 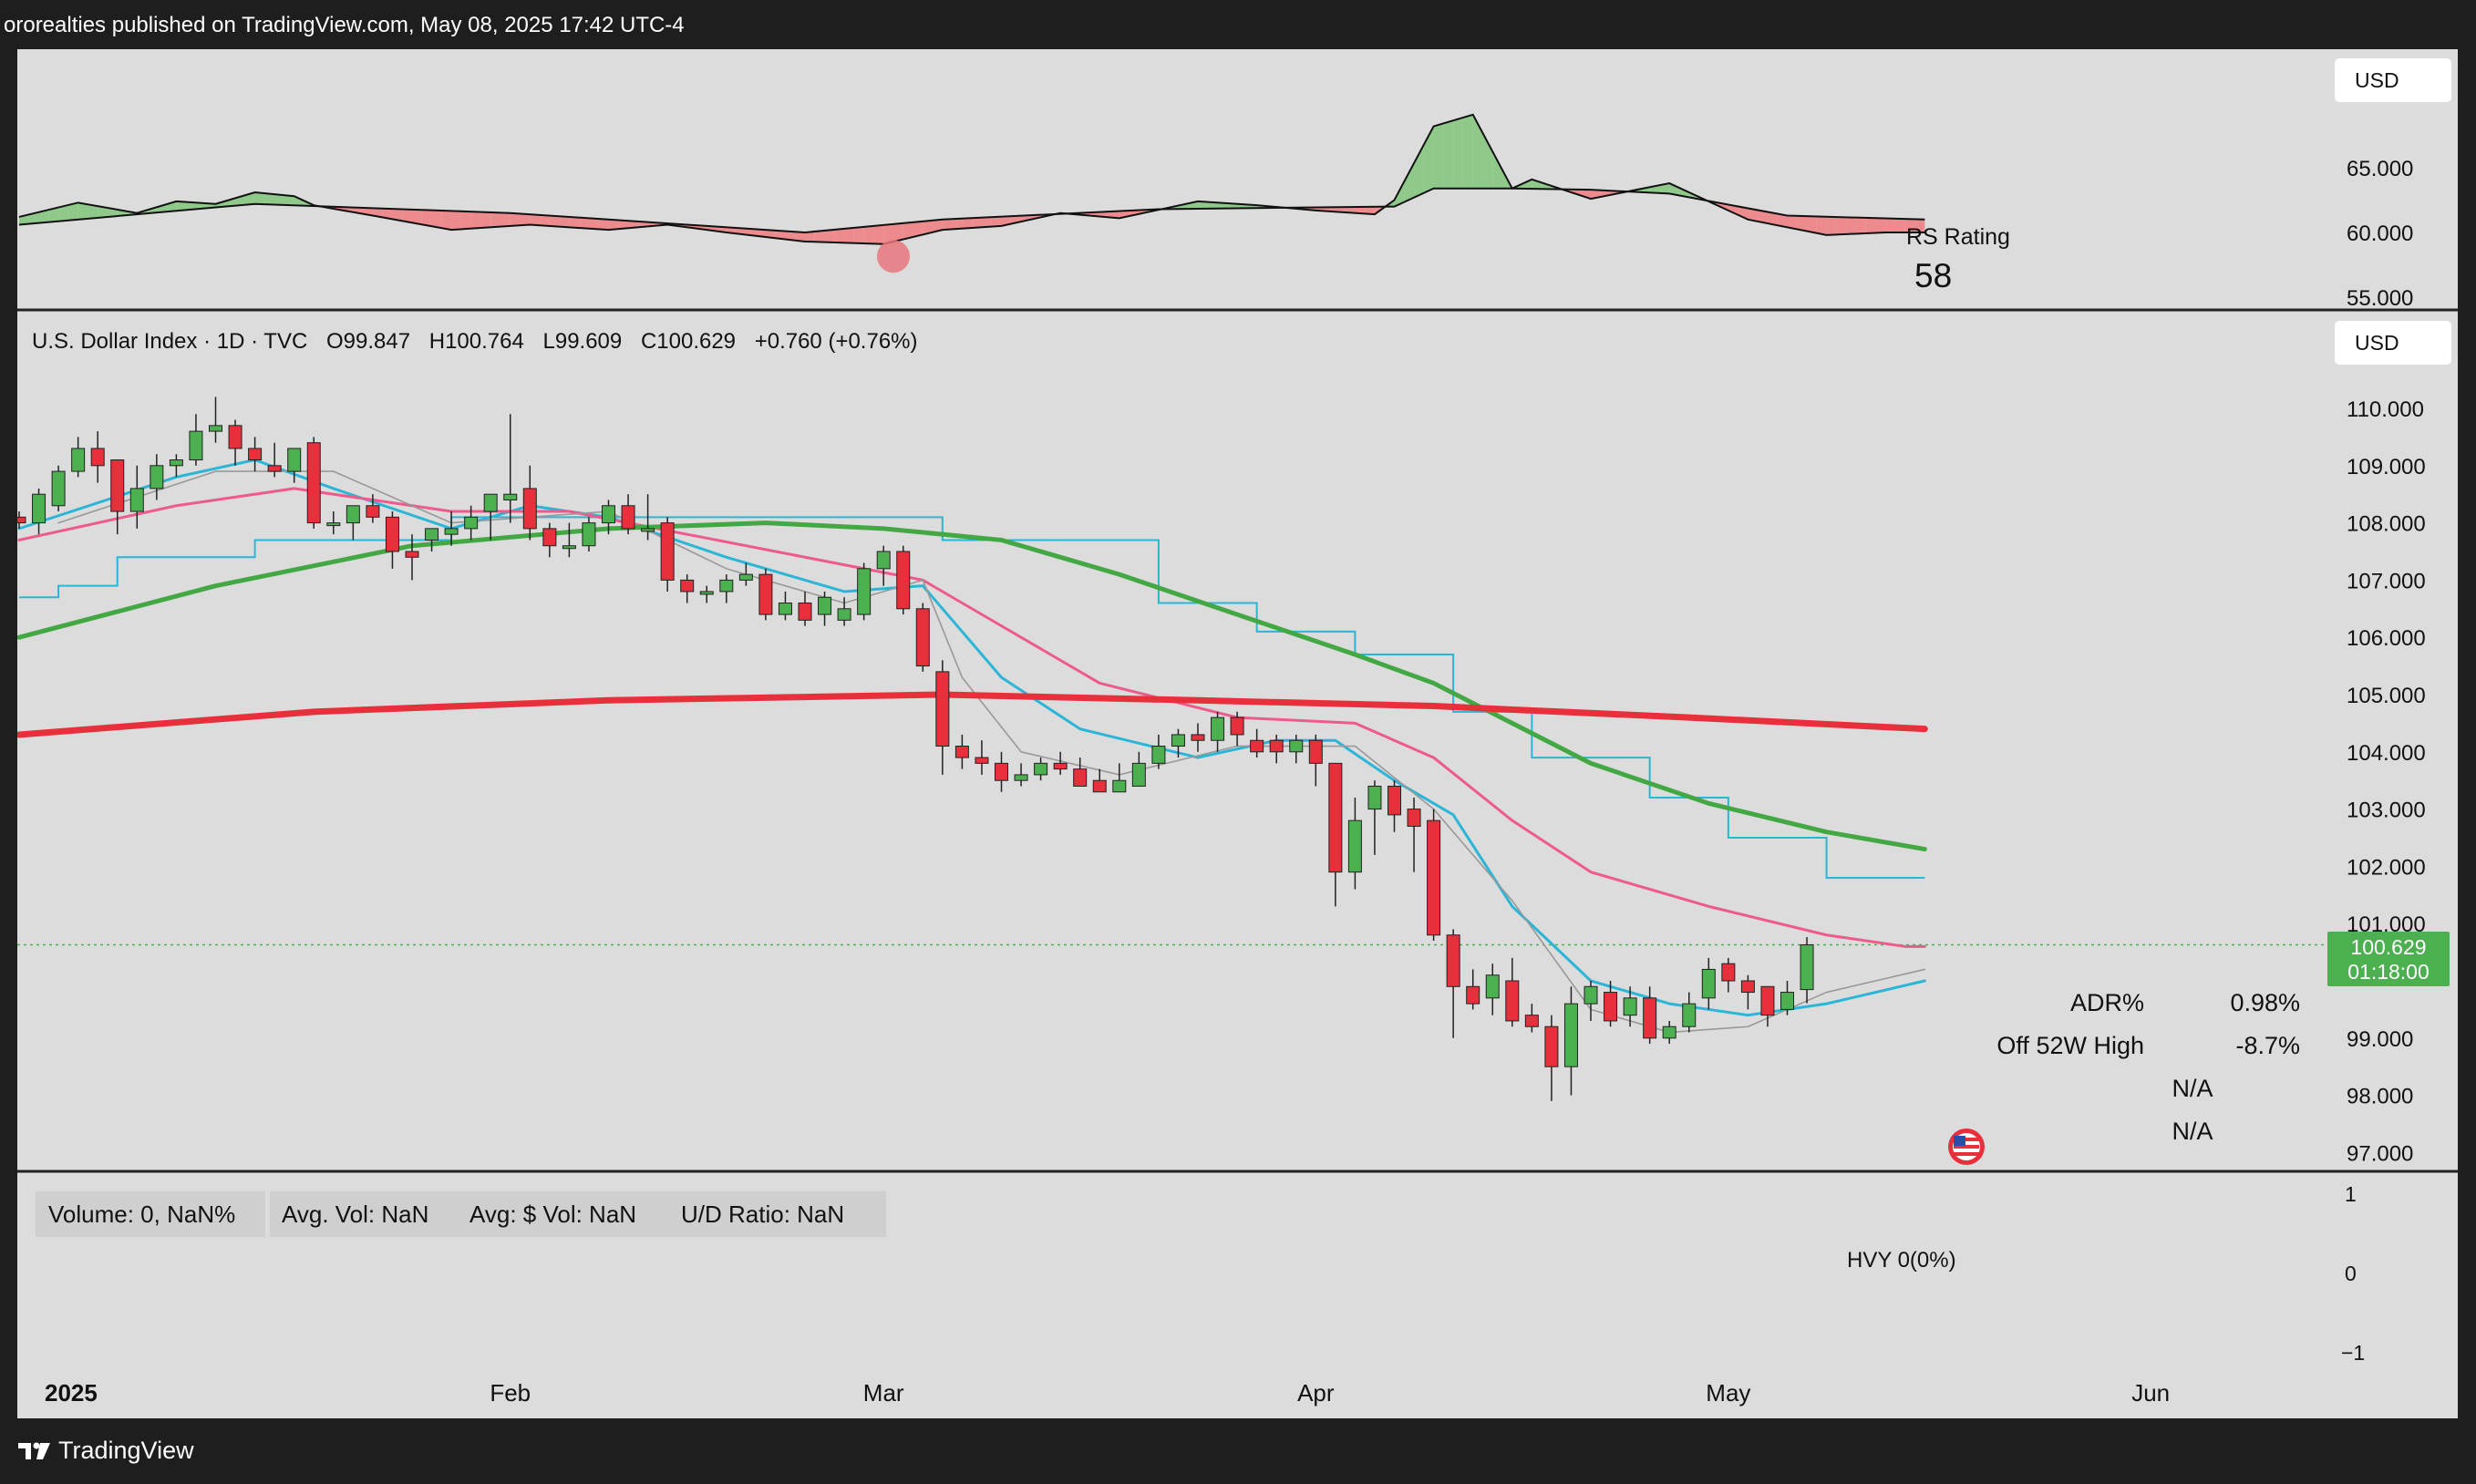 I want to click on ud-ratio-chip-text: U/D Ratio: NaN, so click(x=762, y=1214).